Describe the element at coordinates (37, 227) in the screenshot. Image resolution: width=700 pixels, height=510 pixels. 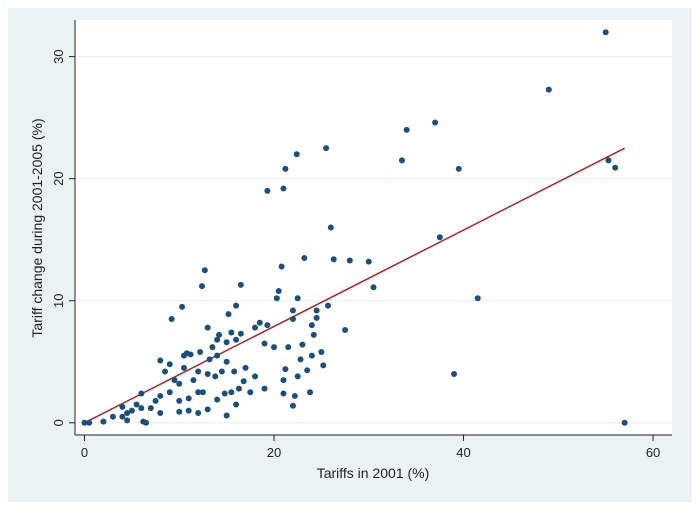
I see `y-axis-title: Tariff change during 2001-2005 (%)` at that location.